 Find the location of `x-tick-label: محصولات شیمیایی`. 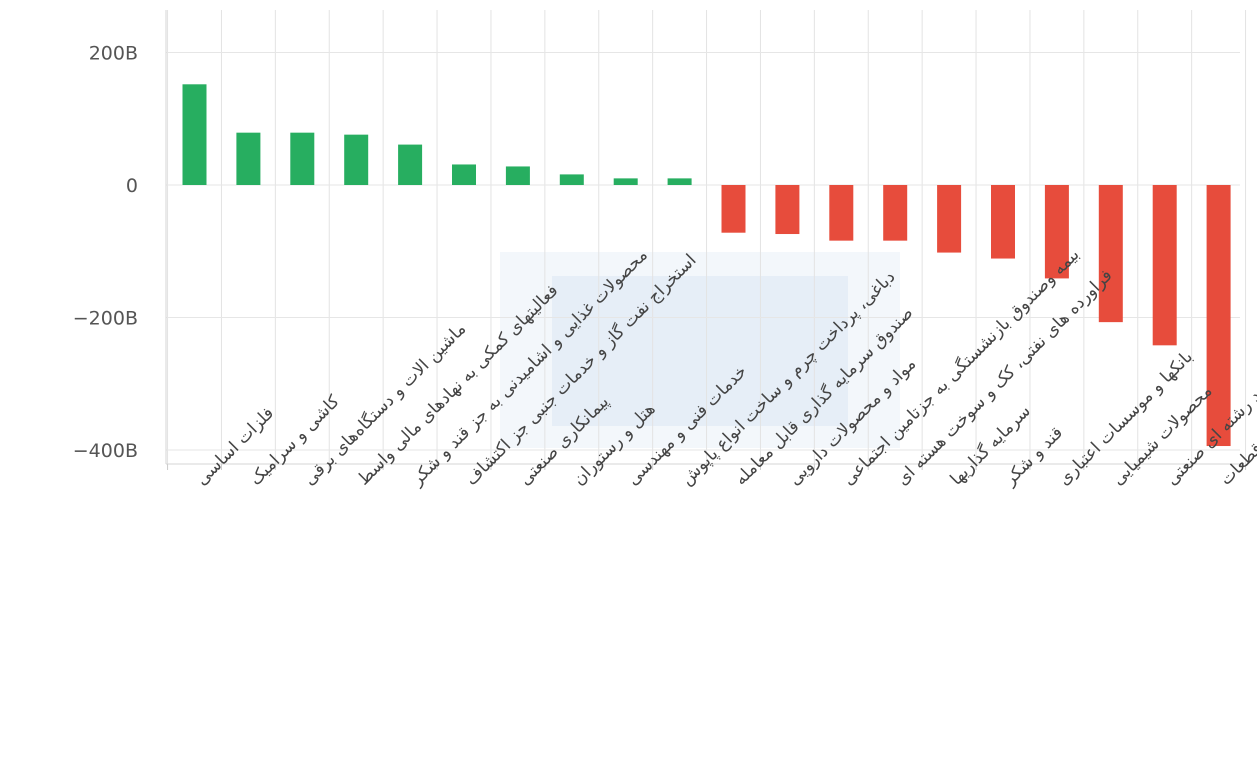

x-tick-label: محصولات شیمیایی is located at coordinates (1162, 435).